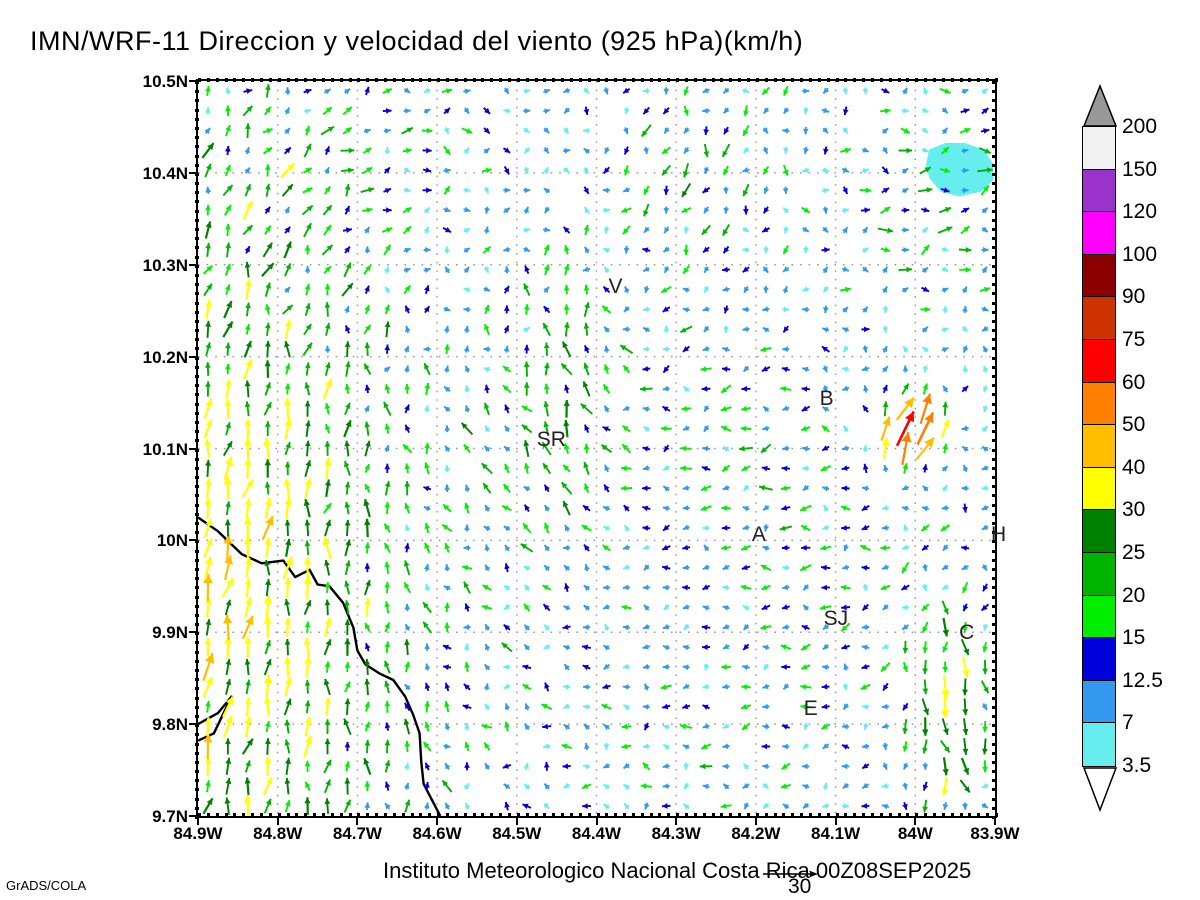 This screenshot has width=1200, height=900. Describe the element at coordinates (1100, 105) in the screenshot. I see `colorbar-over-arrow-icon` at that location.